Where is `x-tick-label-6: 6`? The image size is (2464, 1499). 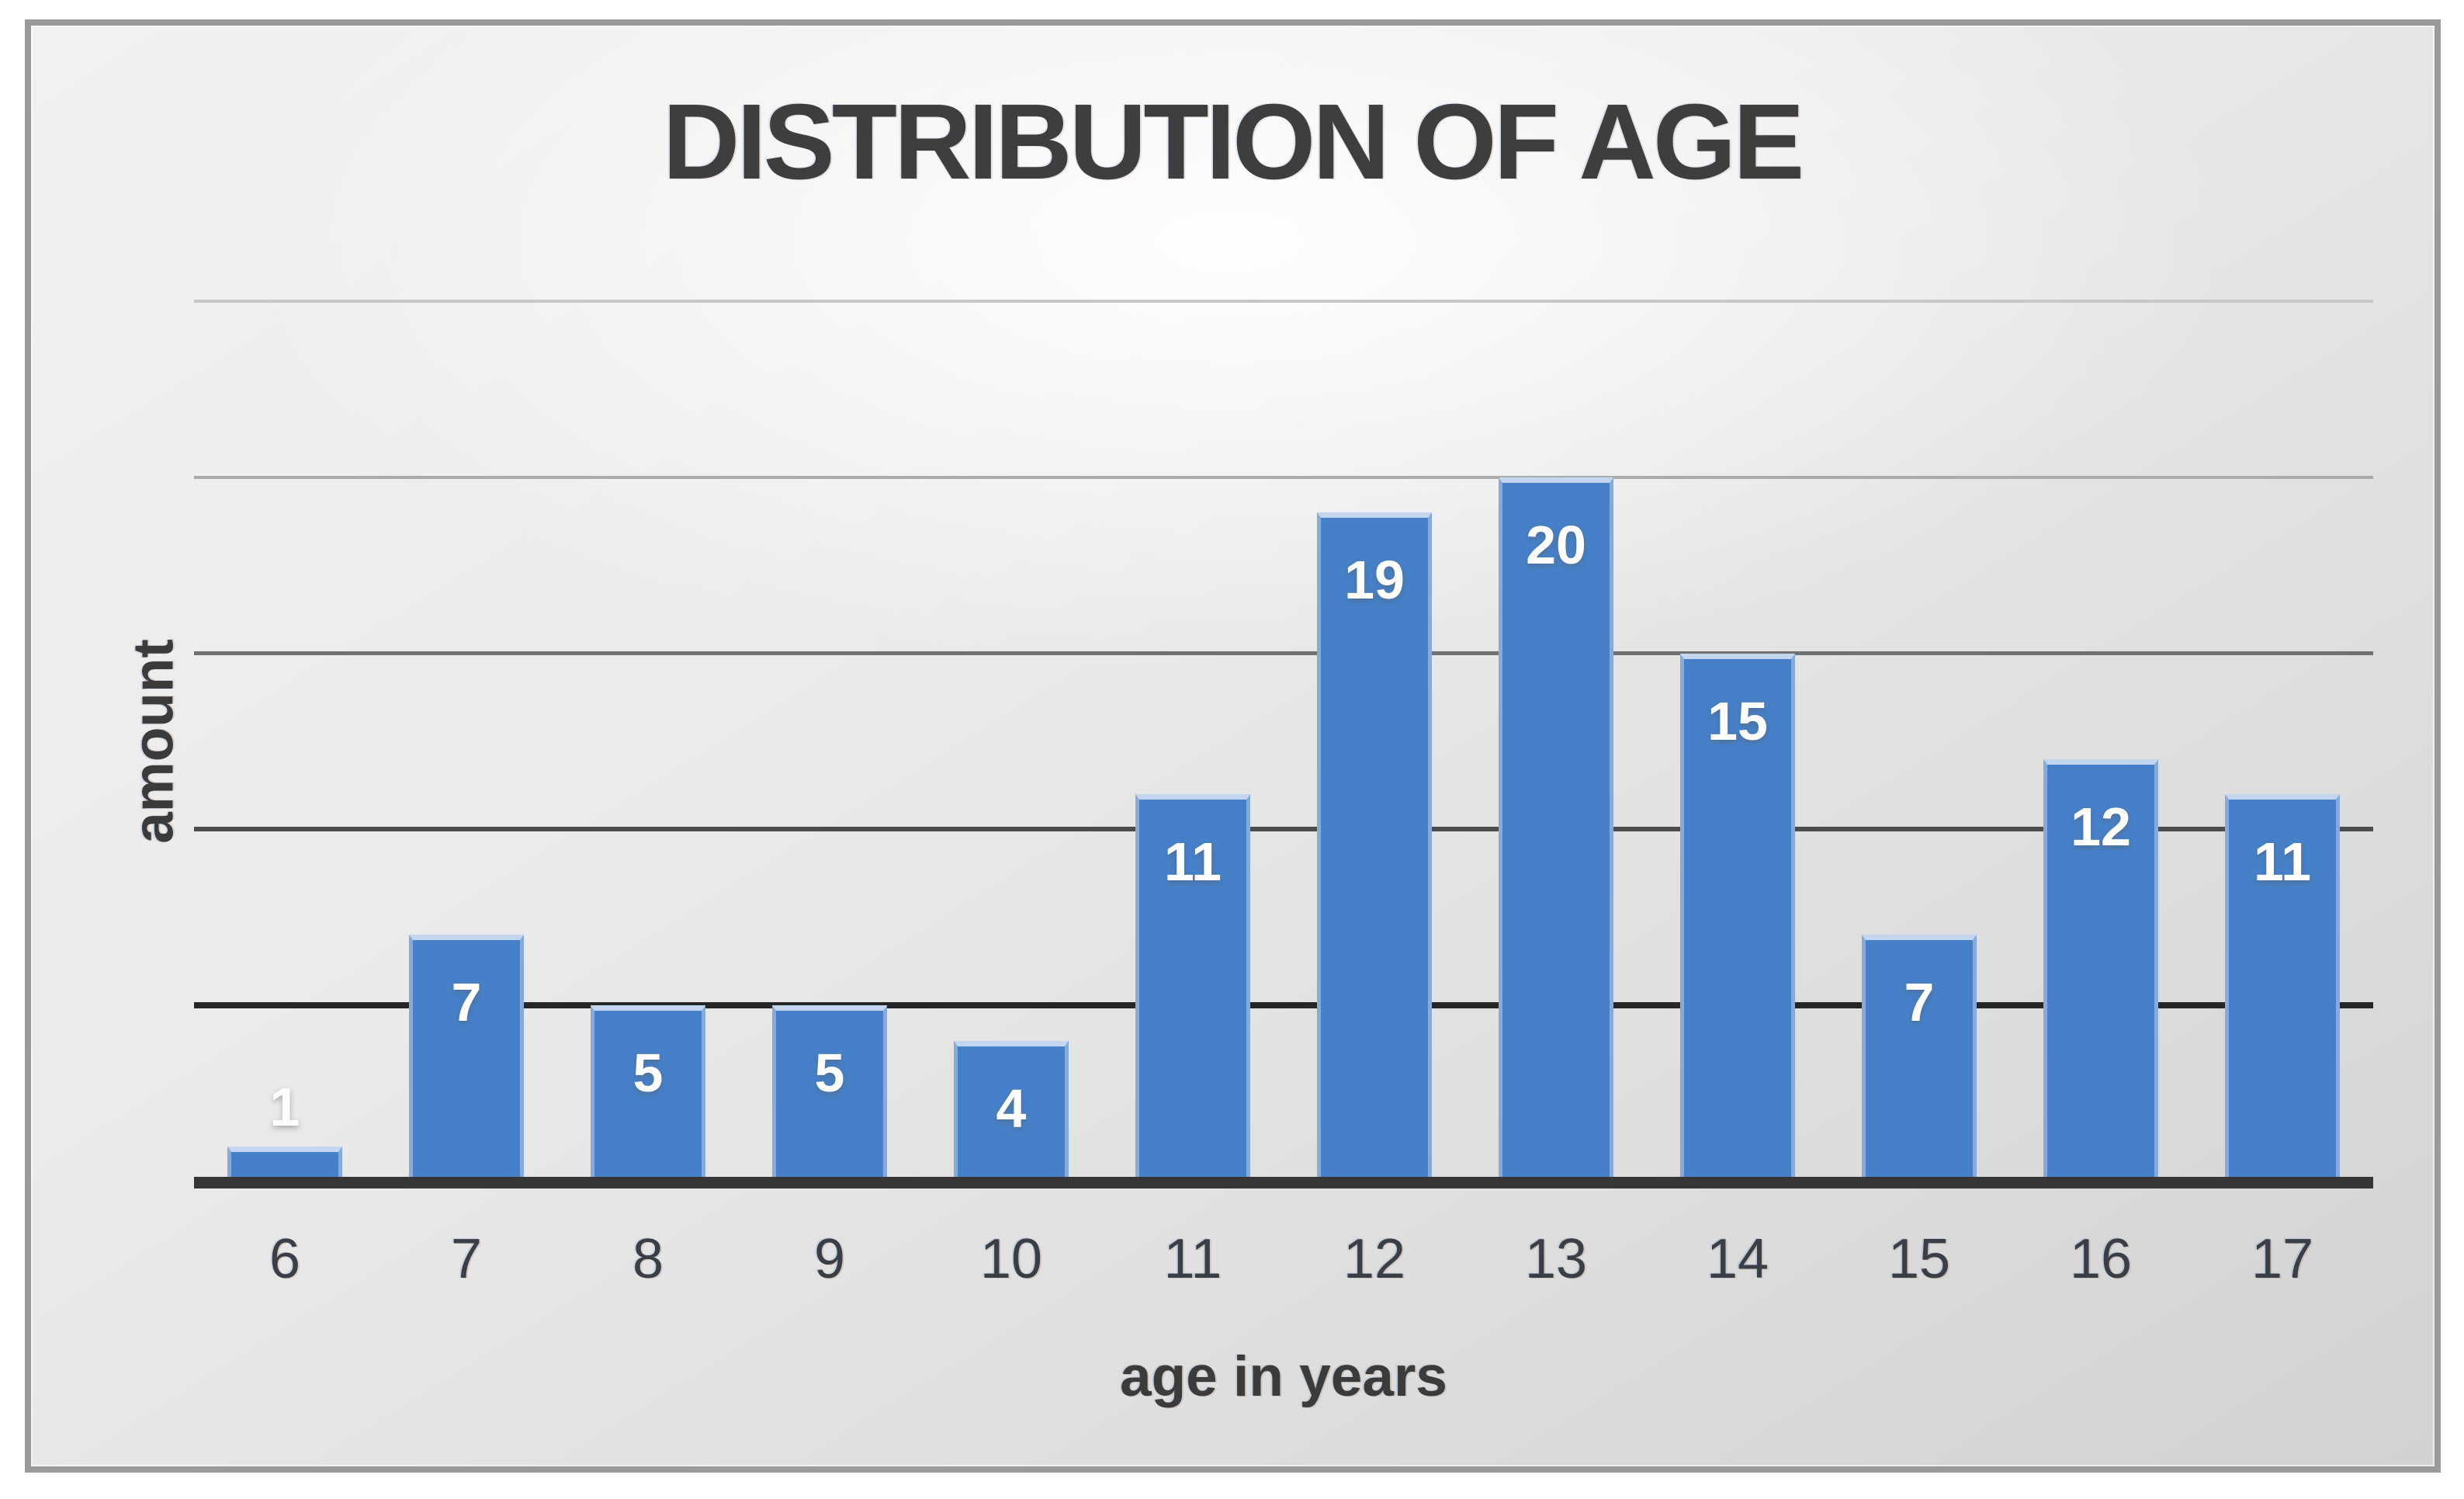 x-tick-label-6: 6 is located at coordinates (285, 1259).